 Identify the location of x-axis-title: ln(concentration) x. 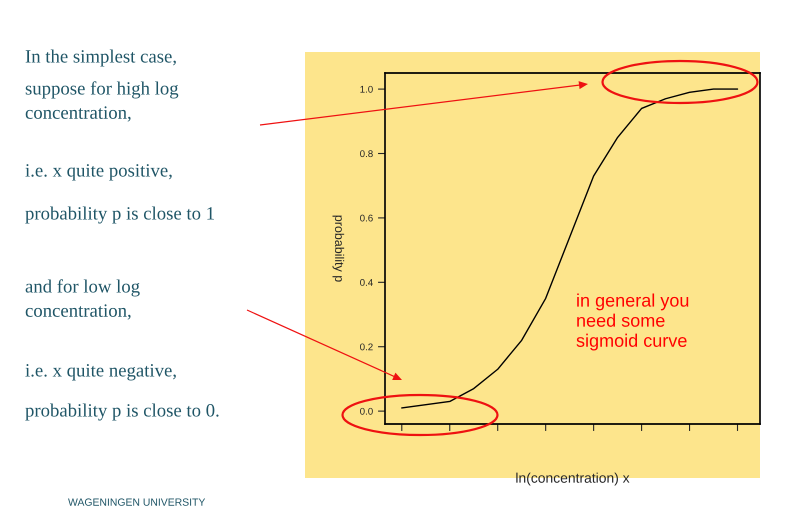
(573, 479).